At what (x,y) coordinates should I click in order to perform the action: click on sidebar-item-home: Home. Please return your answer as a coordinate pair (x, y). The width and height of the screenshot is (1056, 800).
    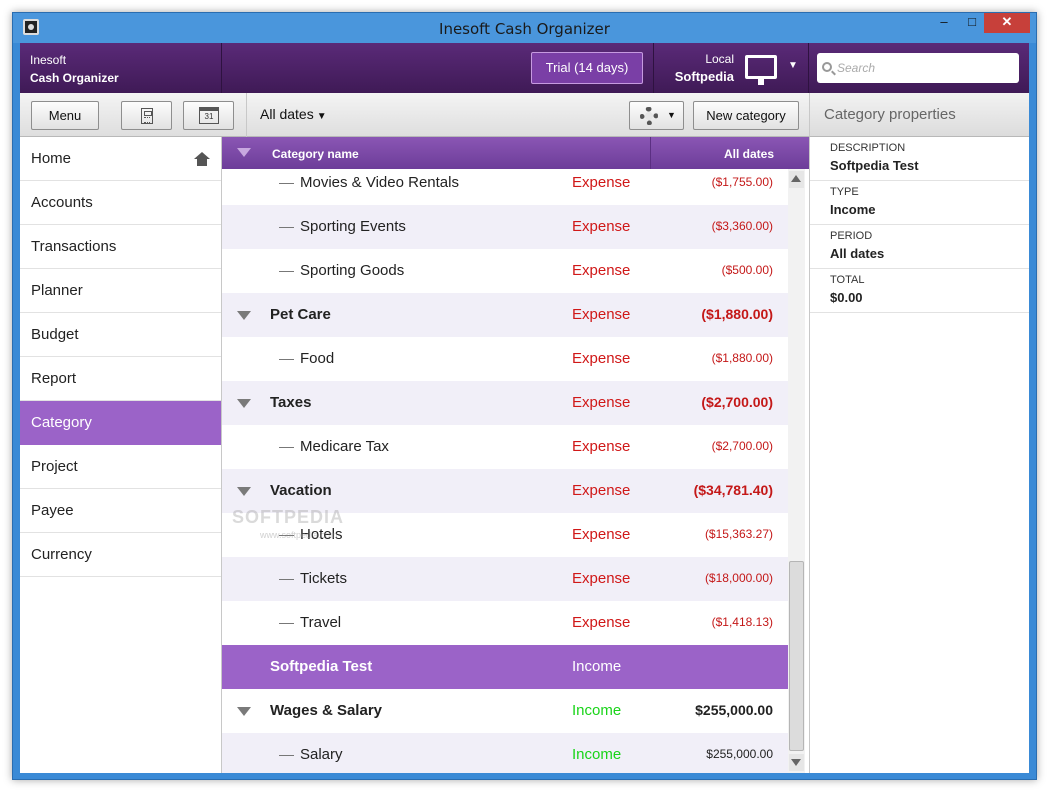
    Looking at the image, I should click on (120, 159).